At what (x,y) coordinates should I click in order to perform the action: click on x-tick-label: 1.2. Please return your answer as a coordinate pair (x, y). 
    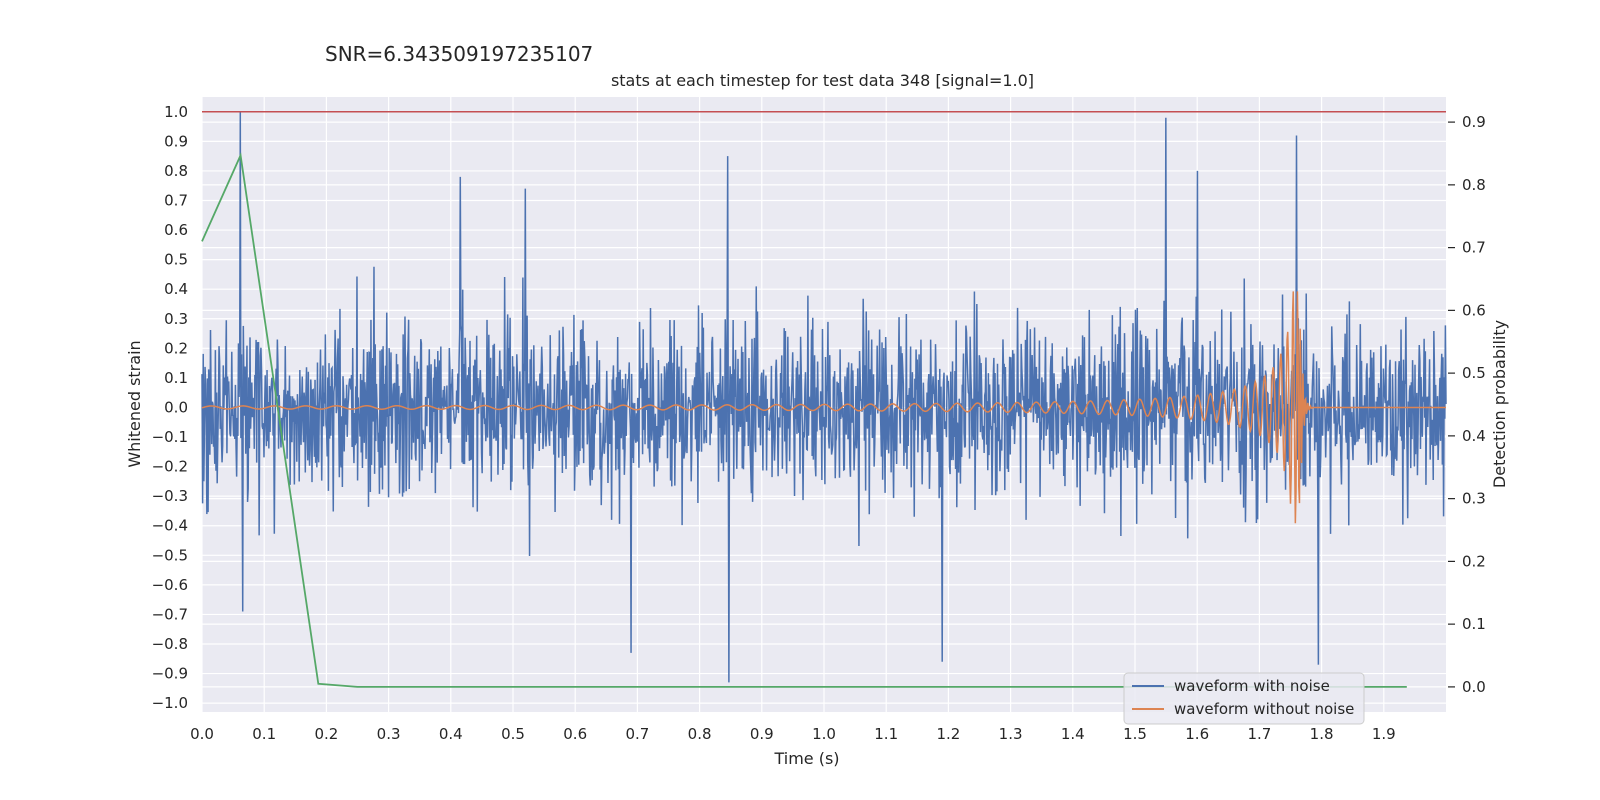
    Looking at the image, I should click on (948, 734).